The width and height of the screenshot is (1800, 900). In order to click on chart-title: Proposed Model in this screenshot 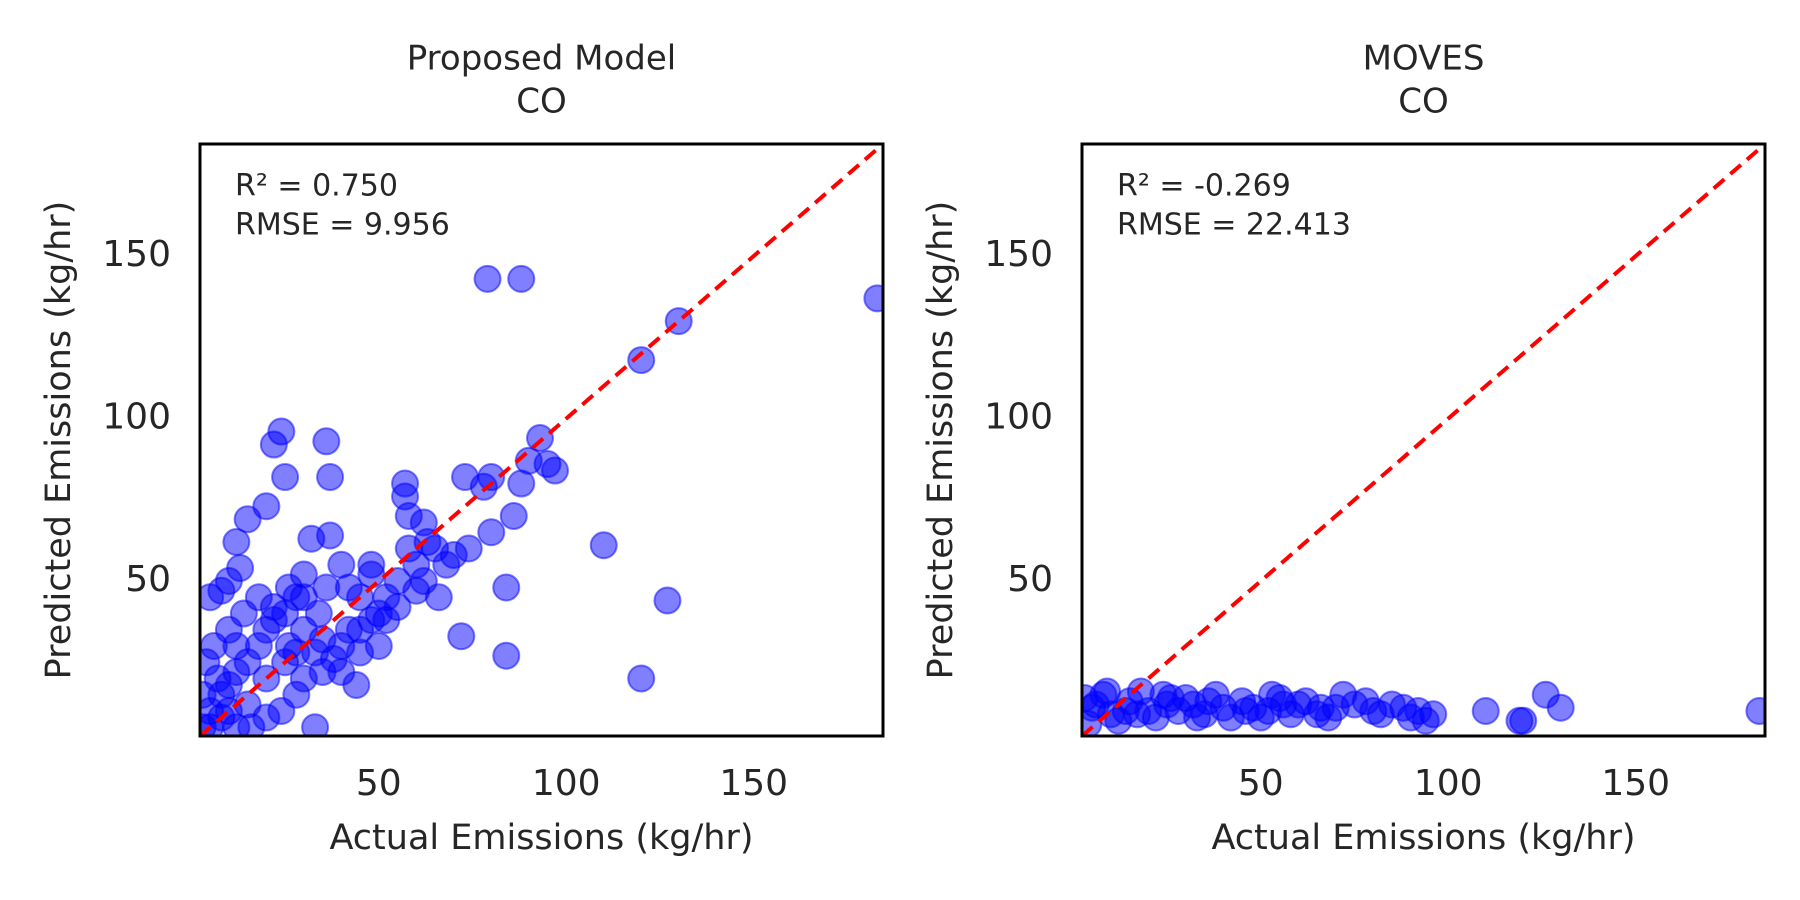, I will do `click(541, 59)`.